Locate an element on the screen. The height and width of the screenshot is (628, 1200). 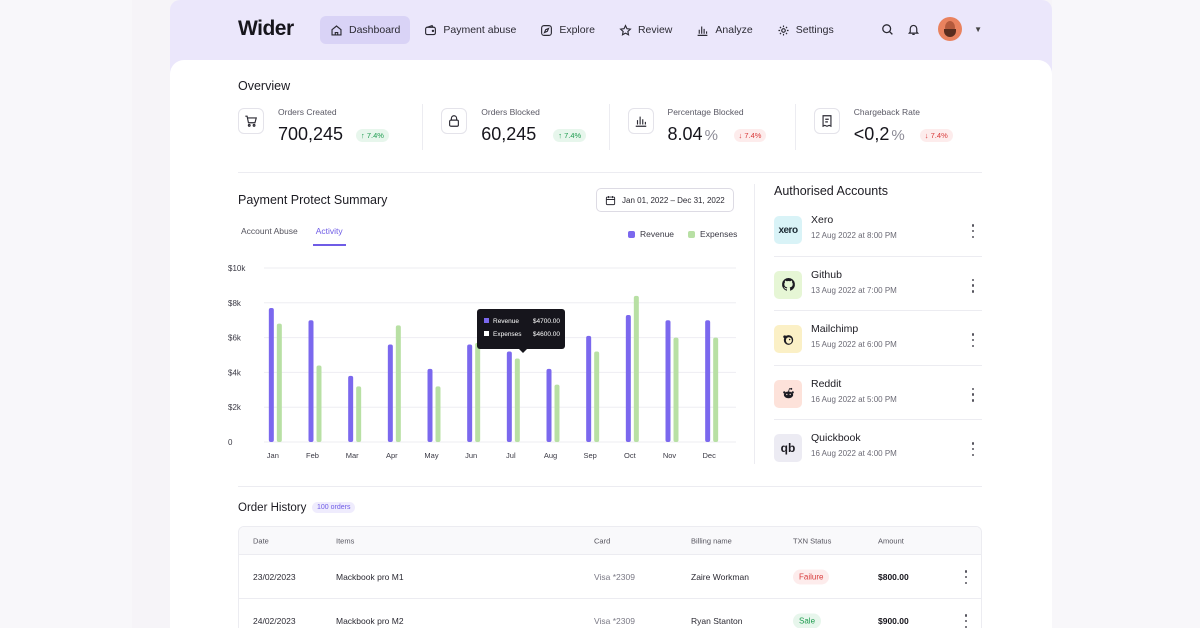
nav-item-dashboard: Dashboard is located at coordinates (365, 30).